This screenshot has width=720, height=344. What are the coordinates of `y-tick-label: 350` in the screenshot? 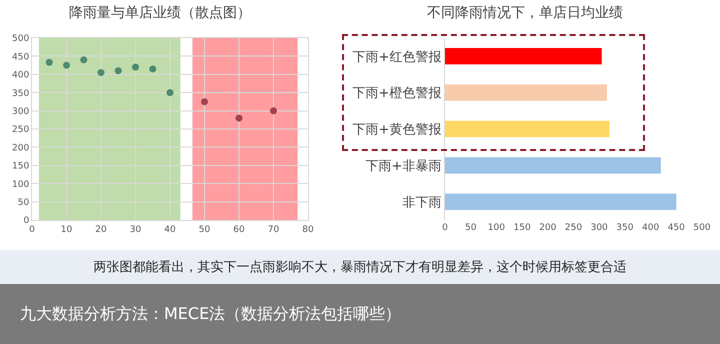 It's located at (21, 93).